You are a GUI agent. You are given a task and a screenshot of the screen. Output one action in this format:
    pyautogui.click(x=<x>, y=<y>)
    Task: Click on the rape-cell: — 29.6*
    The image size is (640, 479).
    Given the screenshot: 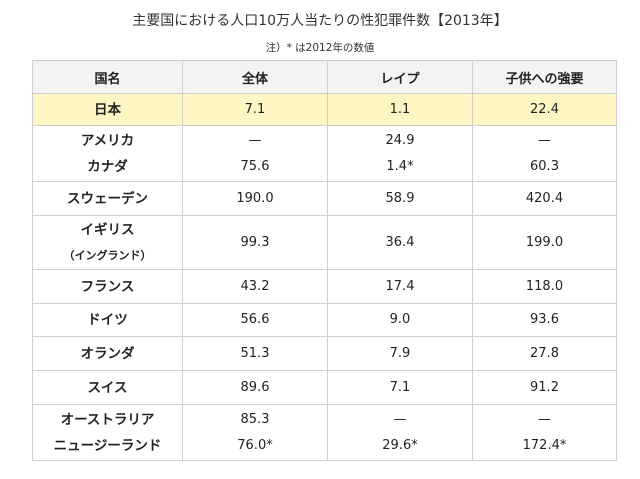 What is the action you would take?
    pyautogui.click(x=400, y=432)
    